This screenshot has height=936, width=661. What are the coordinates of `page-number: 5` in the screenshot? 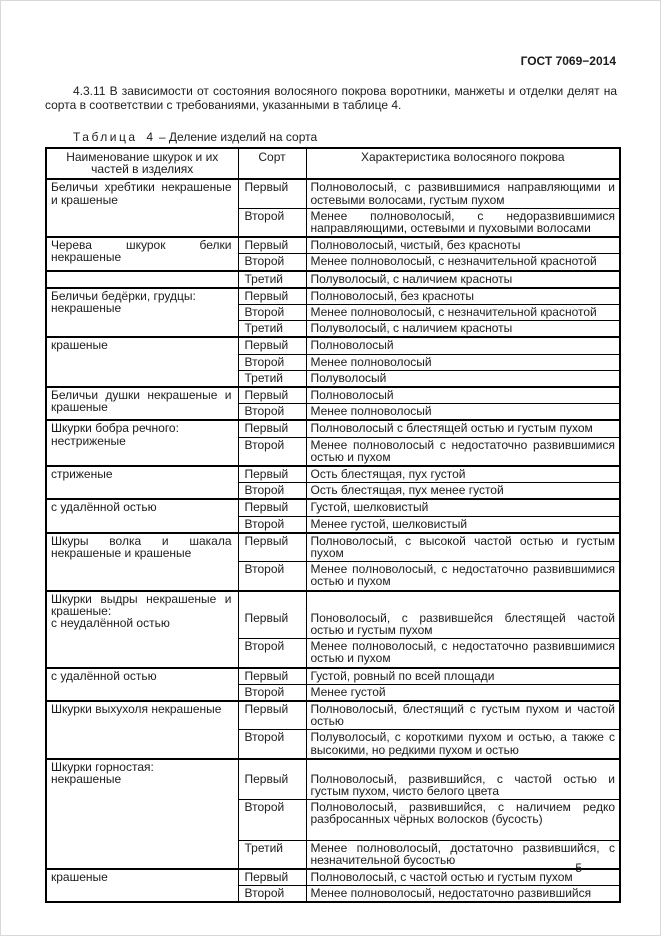 It's located at (578, 868).